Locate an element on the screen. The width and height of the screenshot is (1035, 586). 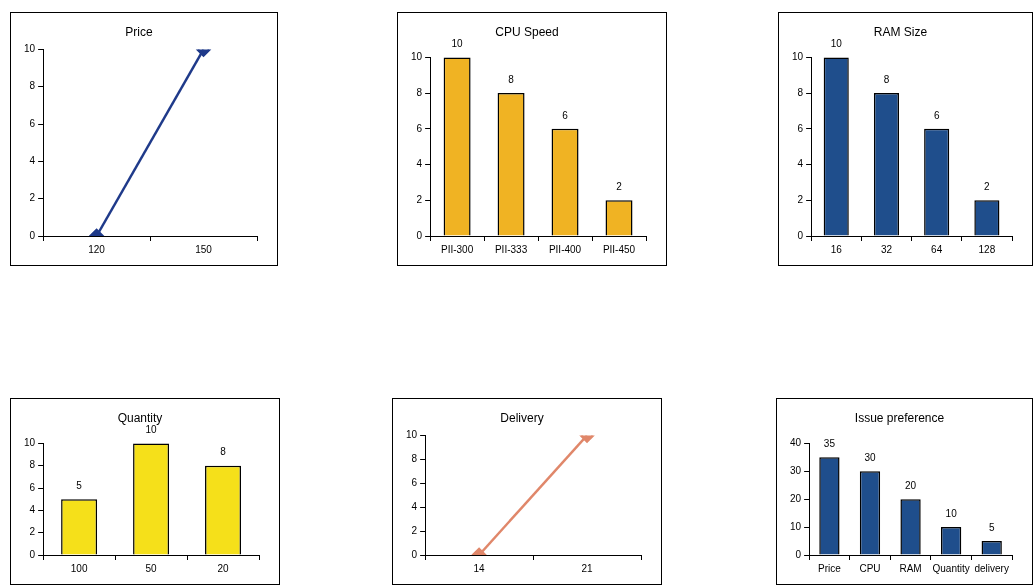
chart-title: Price is located at coordinates (139, 31).